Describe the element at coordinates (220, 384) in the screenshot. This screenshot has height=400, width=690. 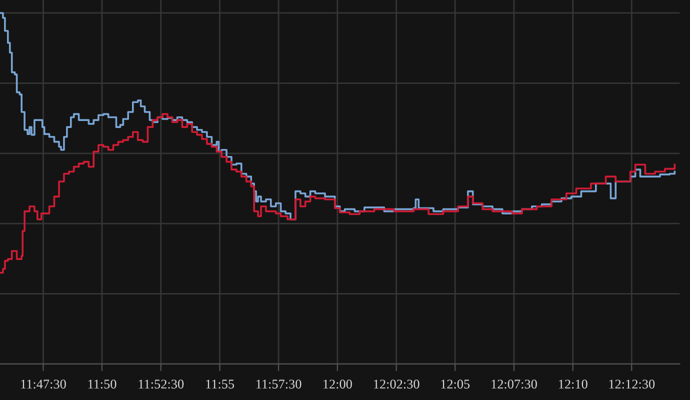
I see `x-tick-label: 11:55` at that location.